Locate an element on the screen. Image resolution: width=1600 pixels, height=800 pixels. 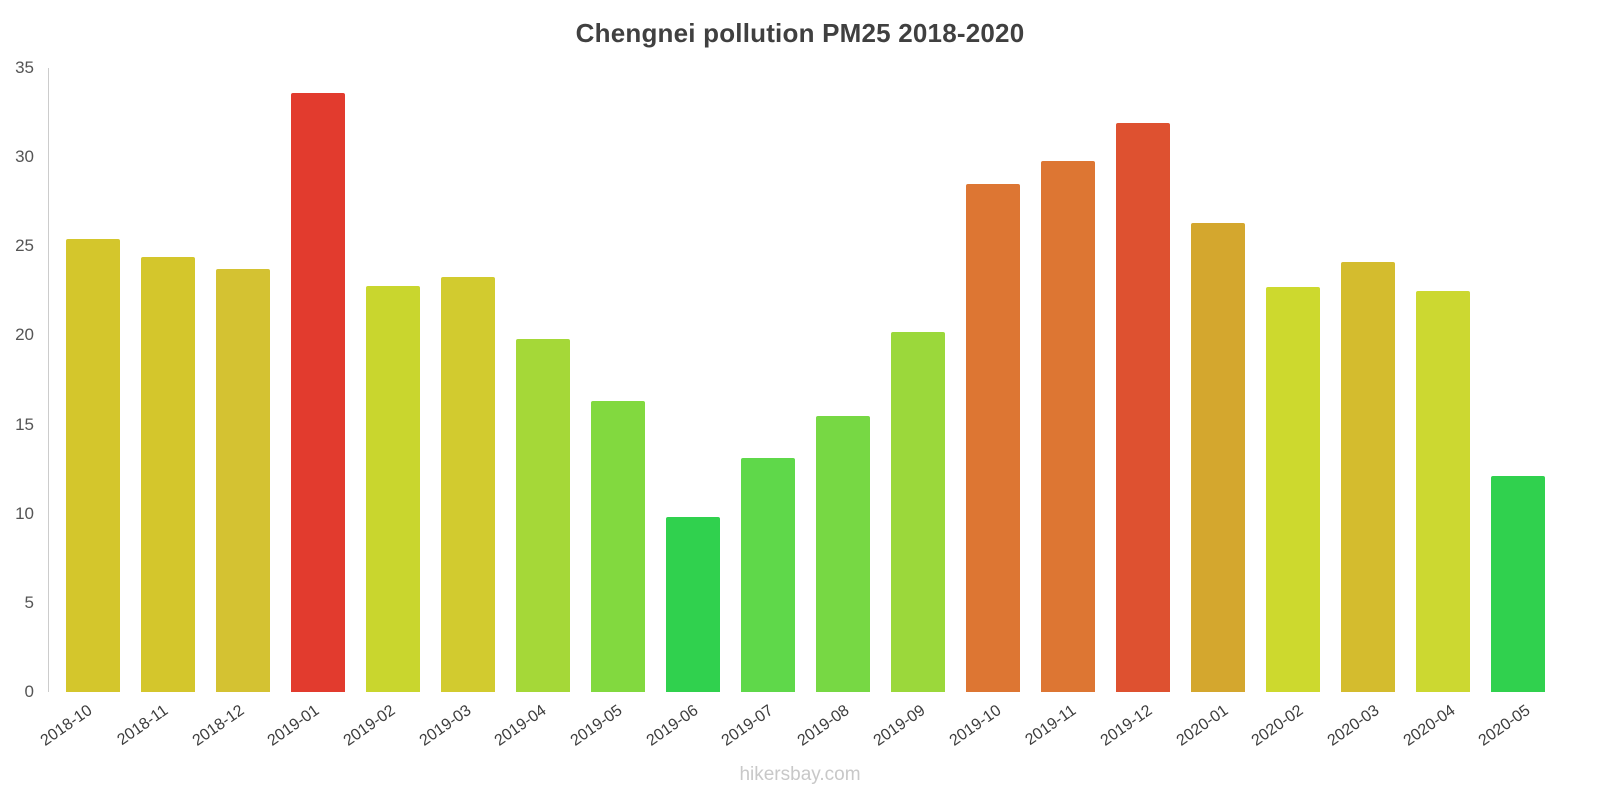
x-label-2018-10: 2018-10 is located at coordinates (66, 726).